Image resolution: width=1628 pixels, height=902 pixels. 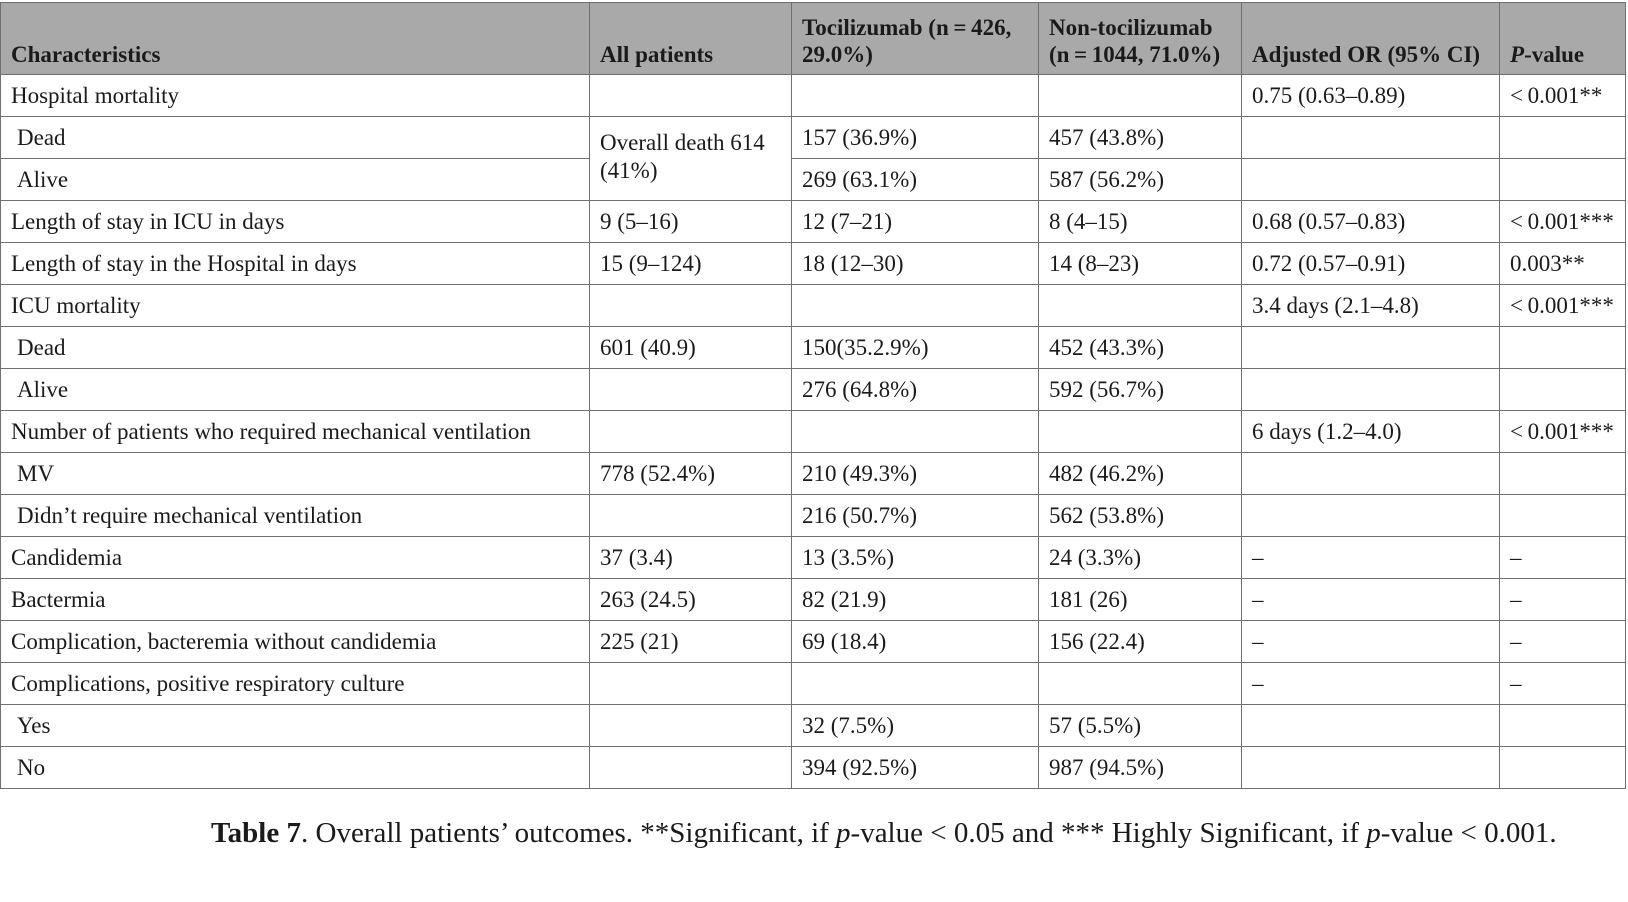 What do you see at coordinates (690, 38) in the screenshot?
I see `header-all-patients: All patients` at bounding box center [690, 38].